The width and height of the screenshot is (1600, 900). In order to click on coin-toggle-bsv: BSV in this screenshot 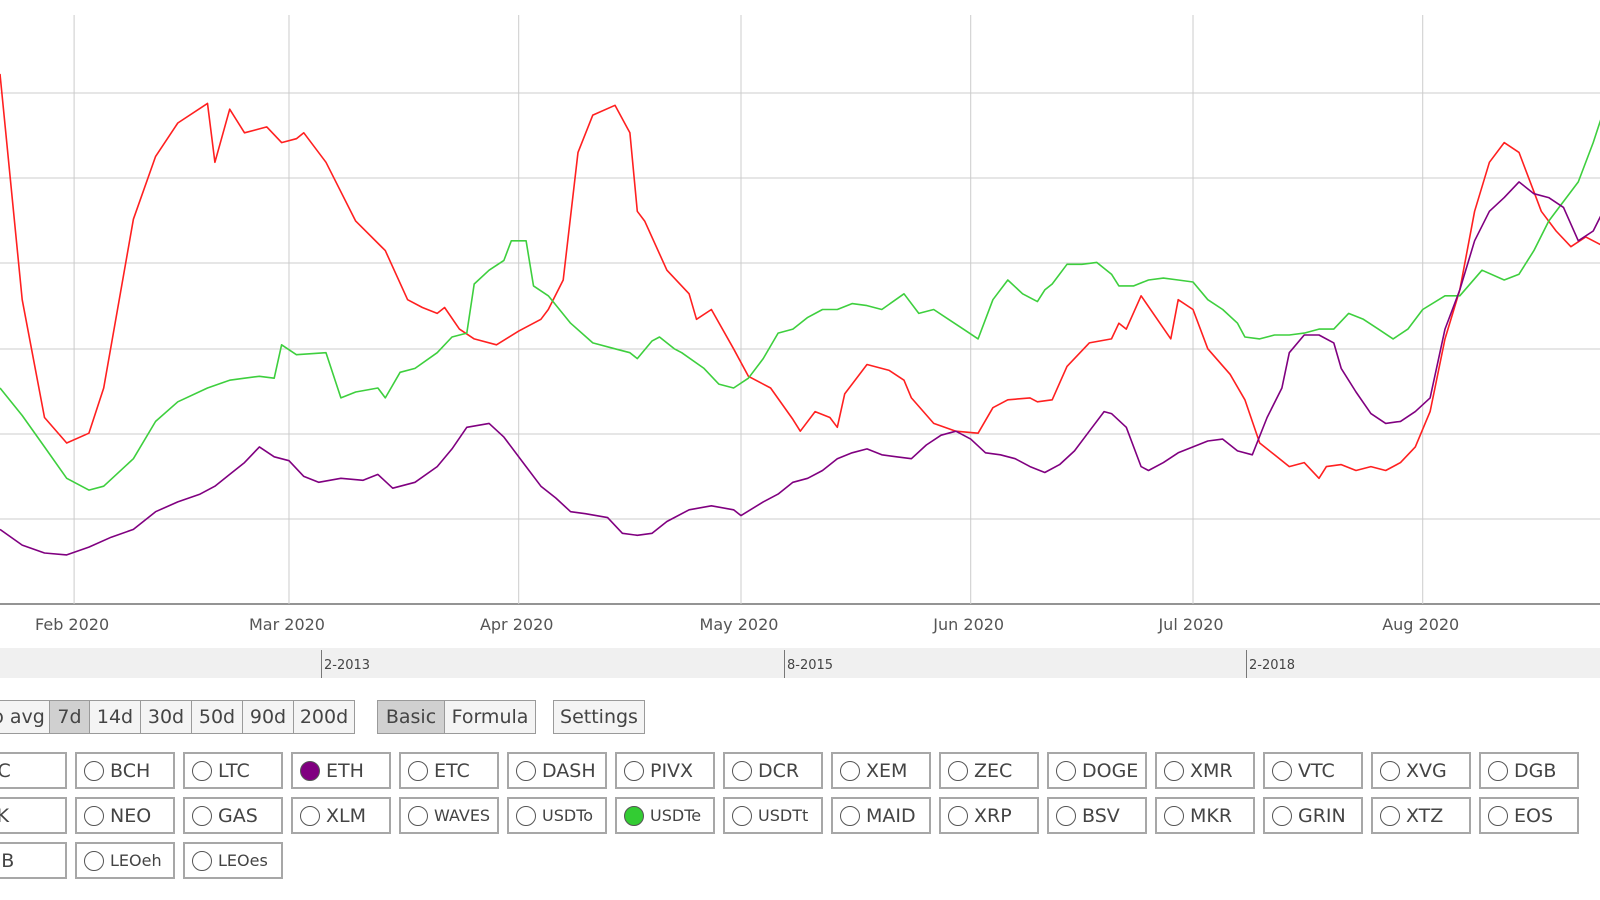, I will do `click(1097, 815)`.